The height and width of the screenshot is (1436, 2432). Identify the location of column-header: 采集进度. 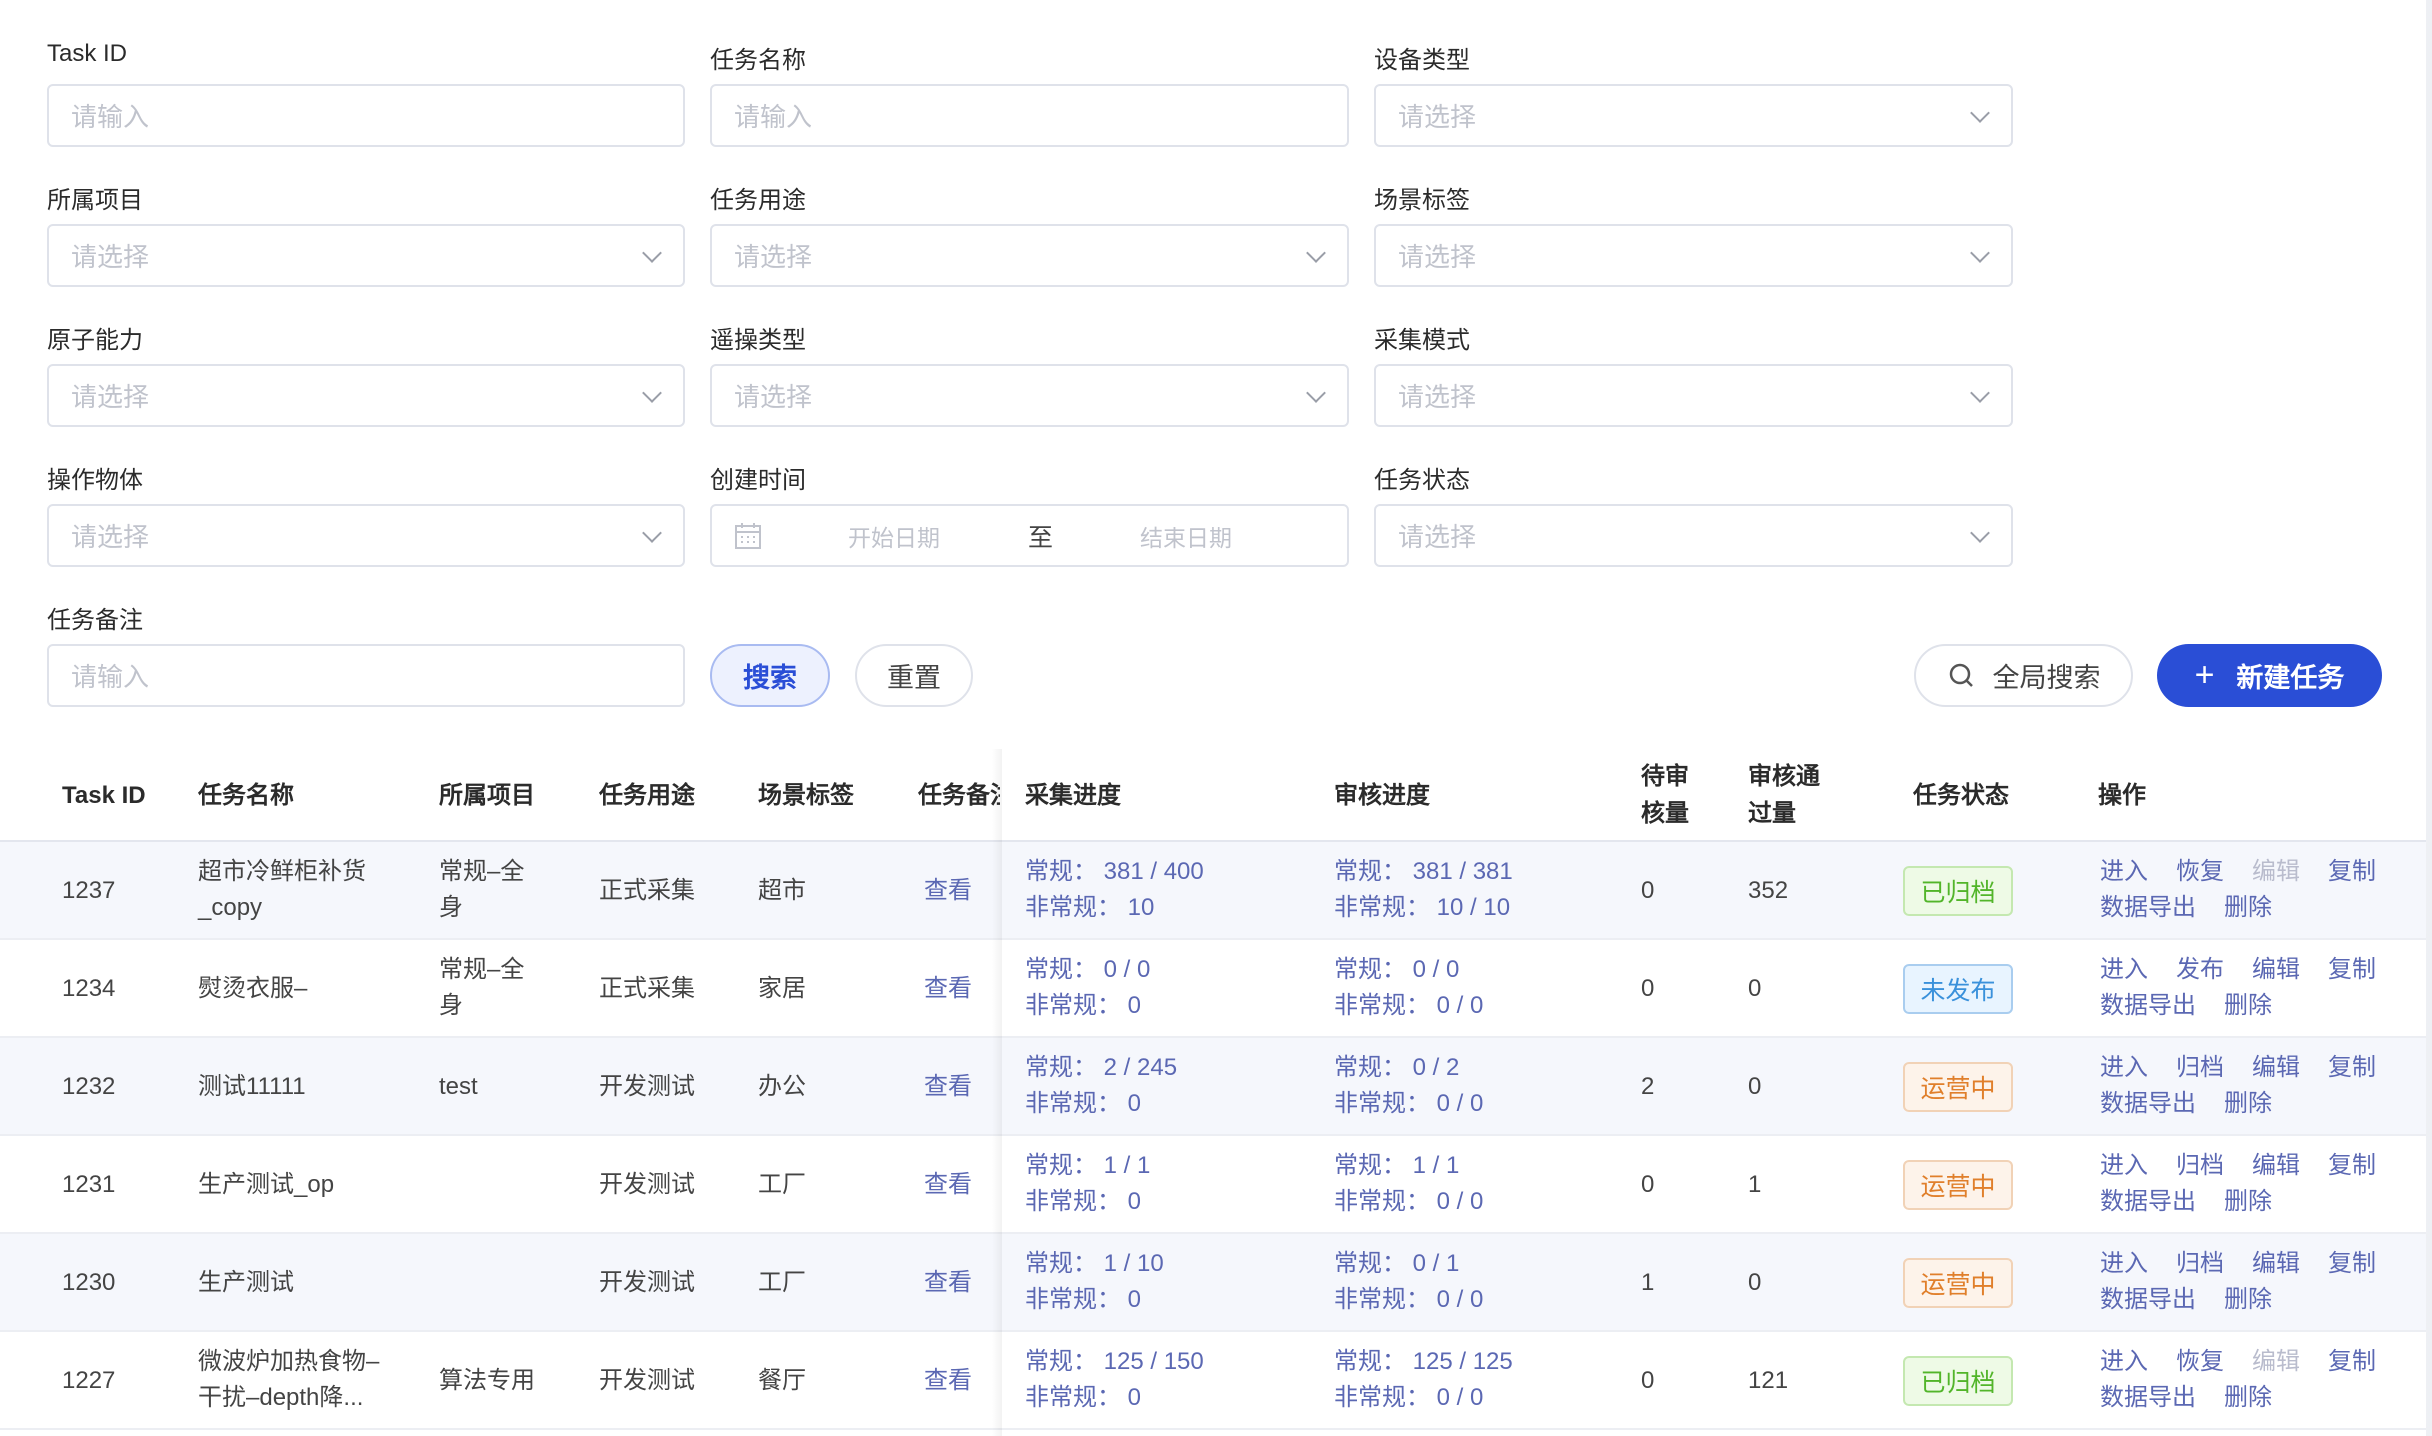
(1073, 795).